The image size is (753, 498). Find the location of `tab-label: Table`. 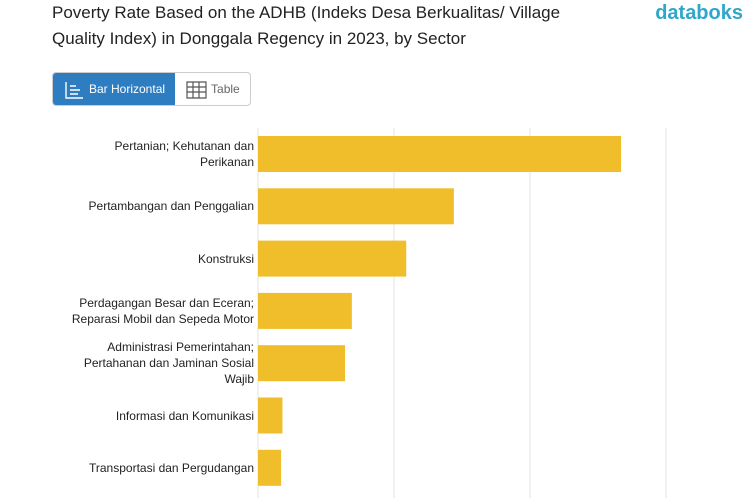

tab-label: Table is located at coordinates (225, 89).